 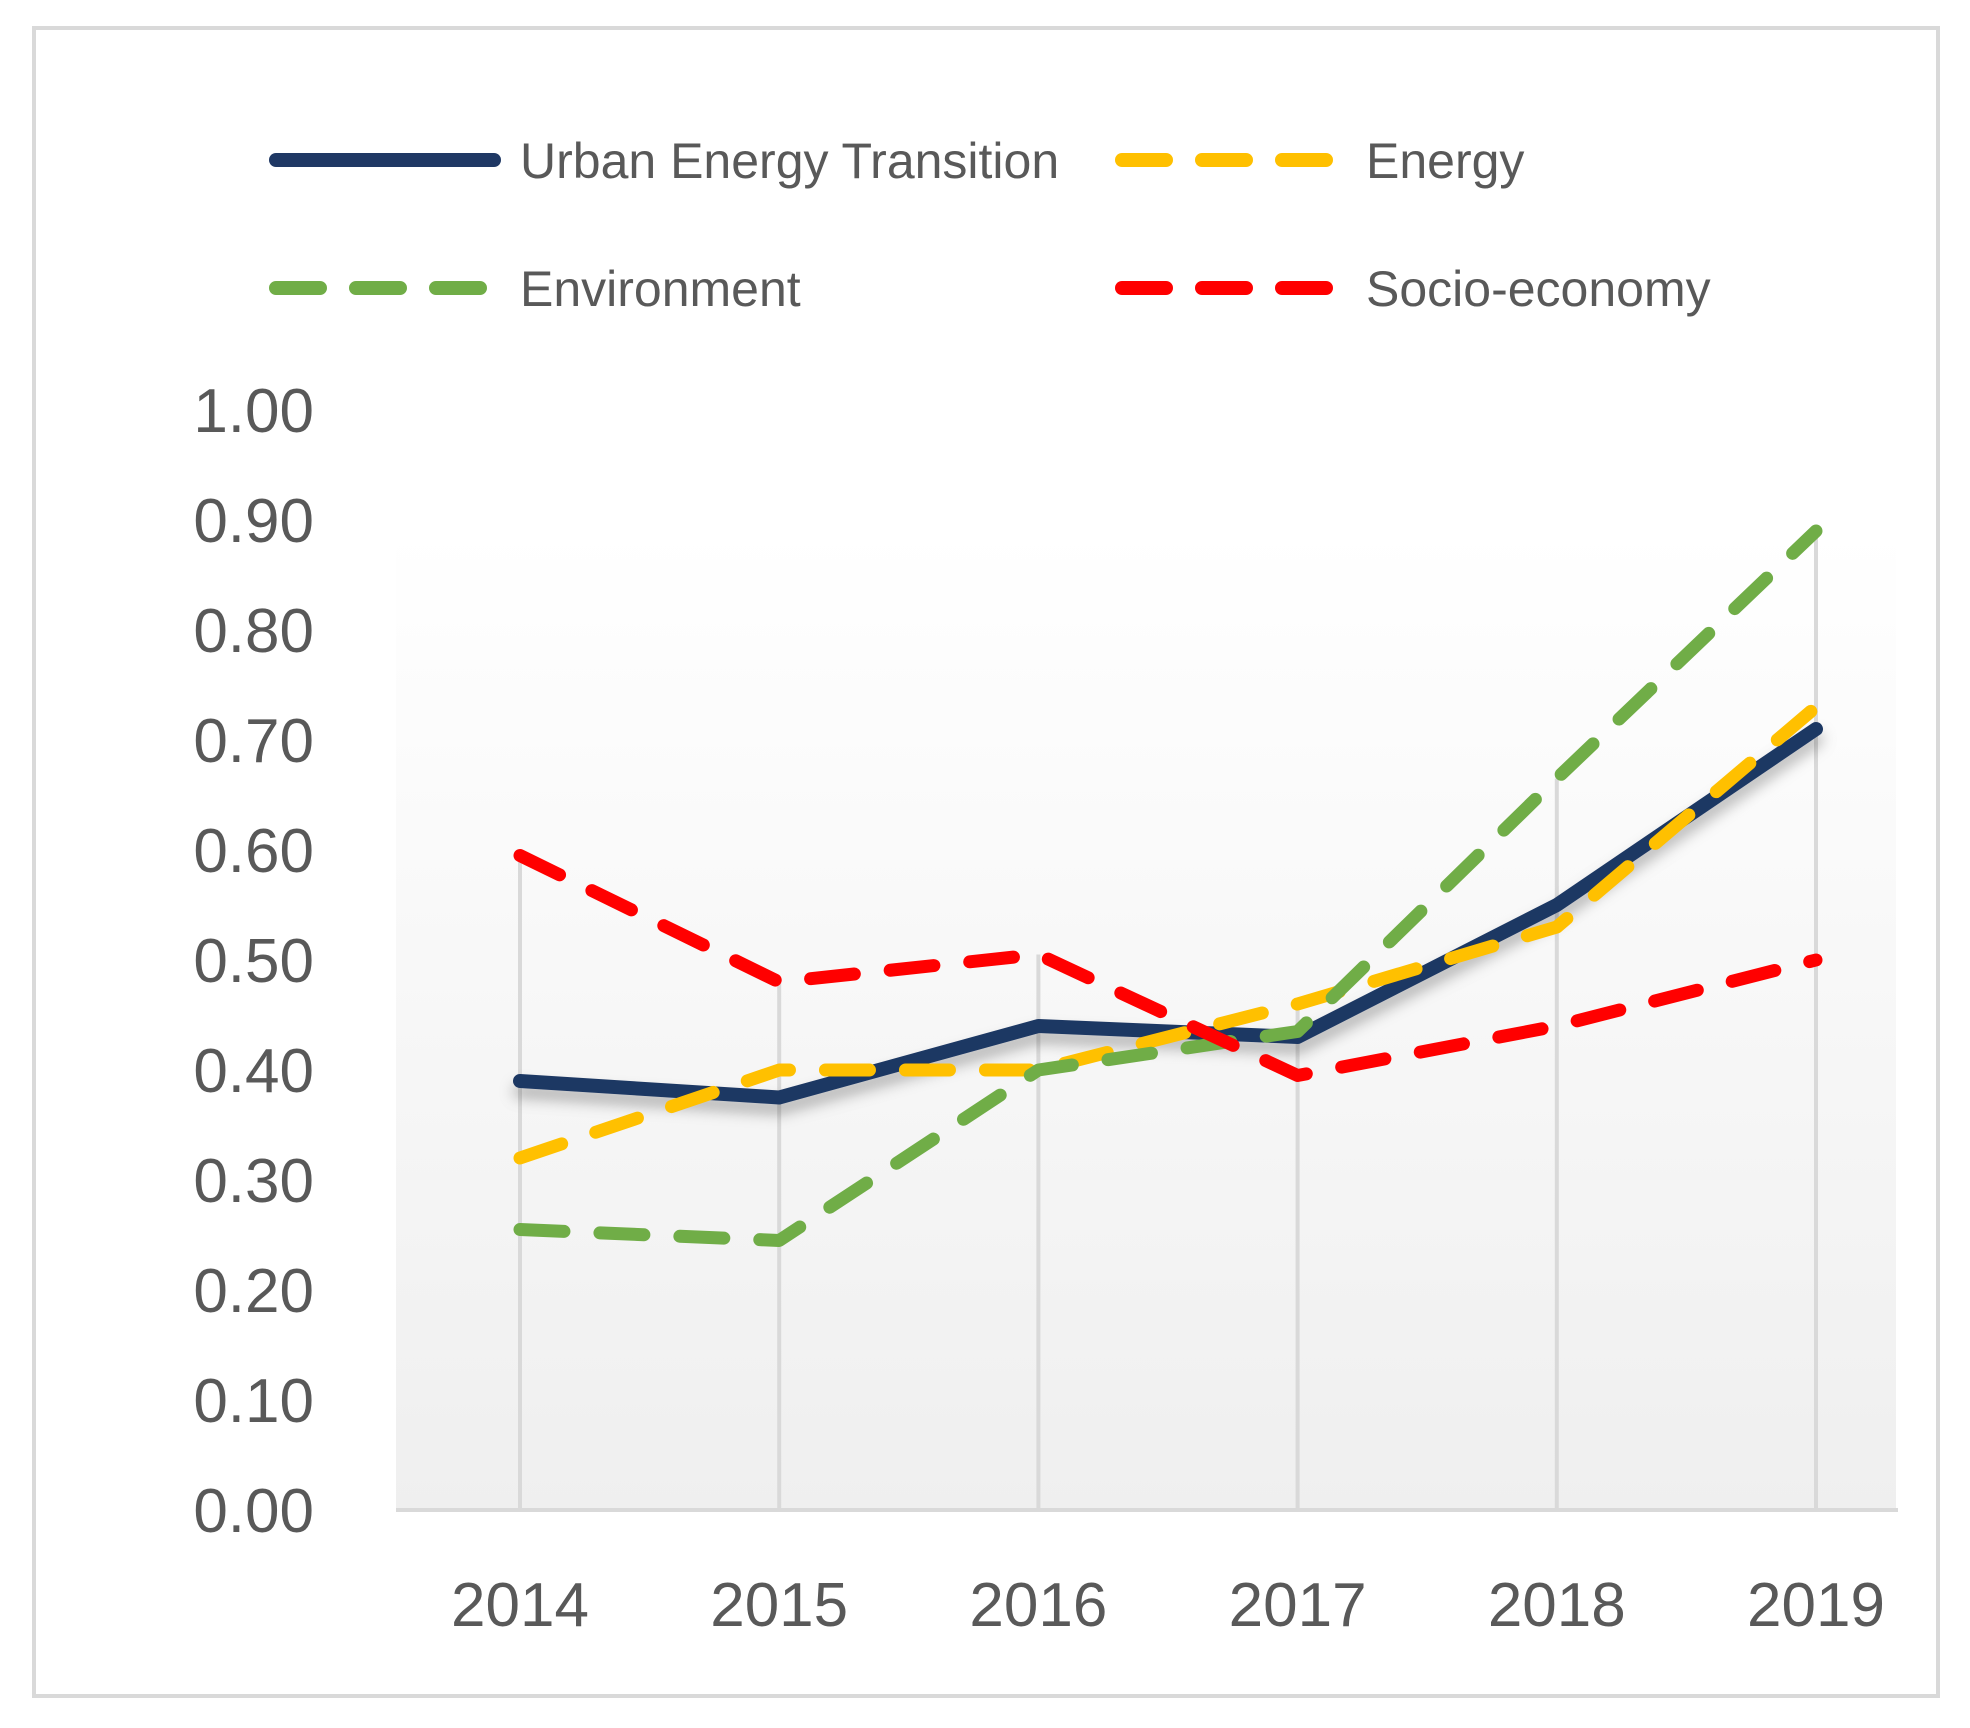 I want to click on legend-item-urban-energy-transition: Urban Energy Transition, so click(x=664, y=161).